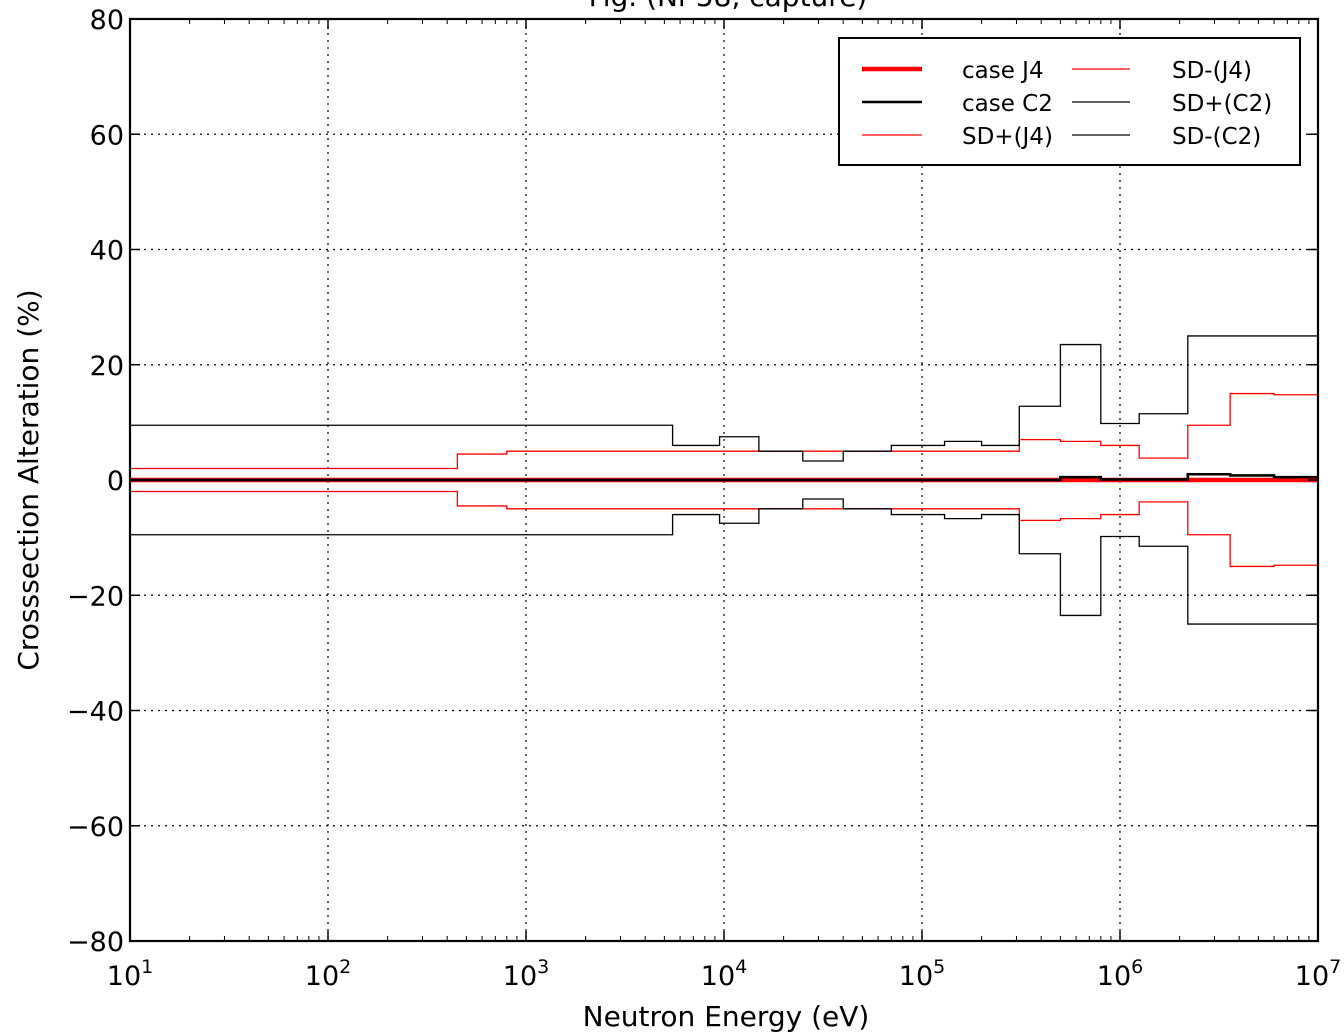  I want to click on x-tick-label: 10⁶, so click(1120, 974).